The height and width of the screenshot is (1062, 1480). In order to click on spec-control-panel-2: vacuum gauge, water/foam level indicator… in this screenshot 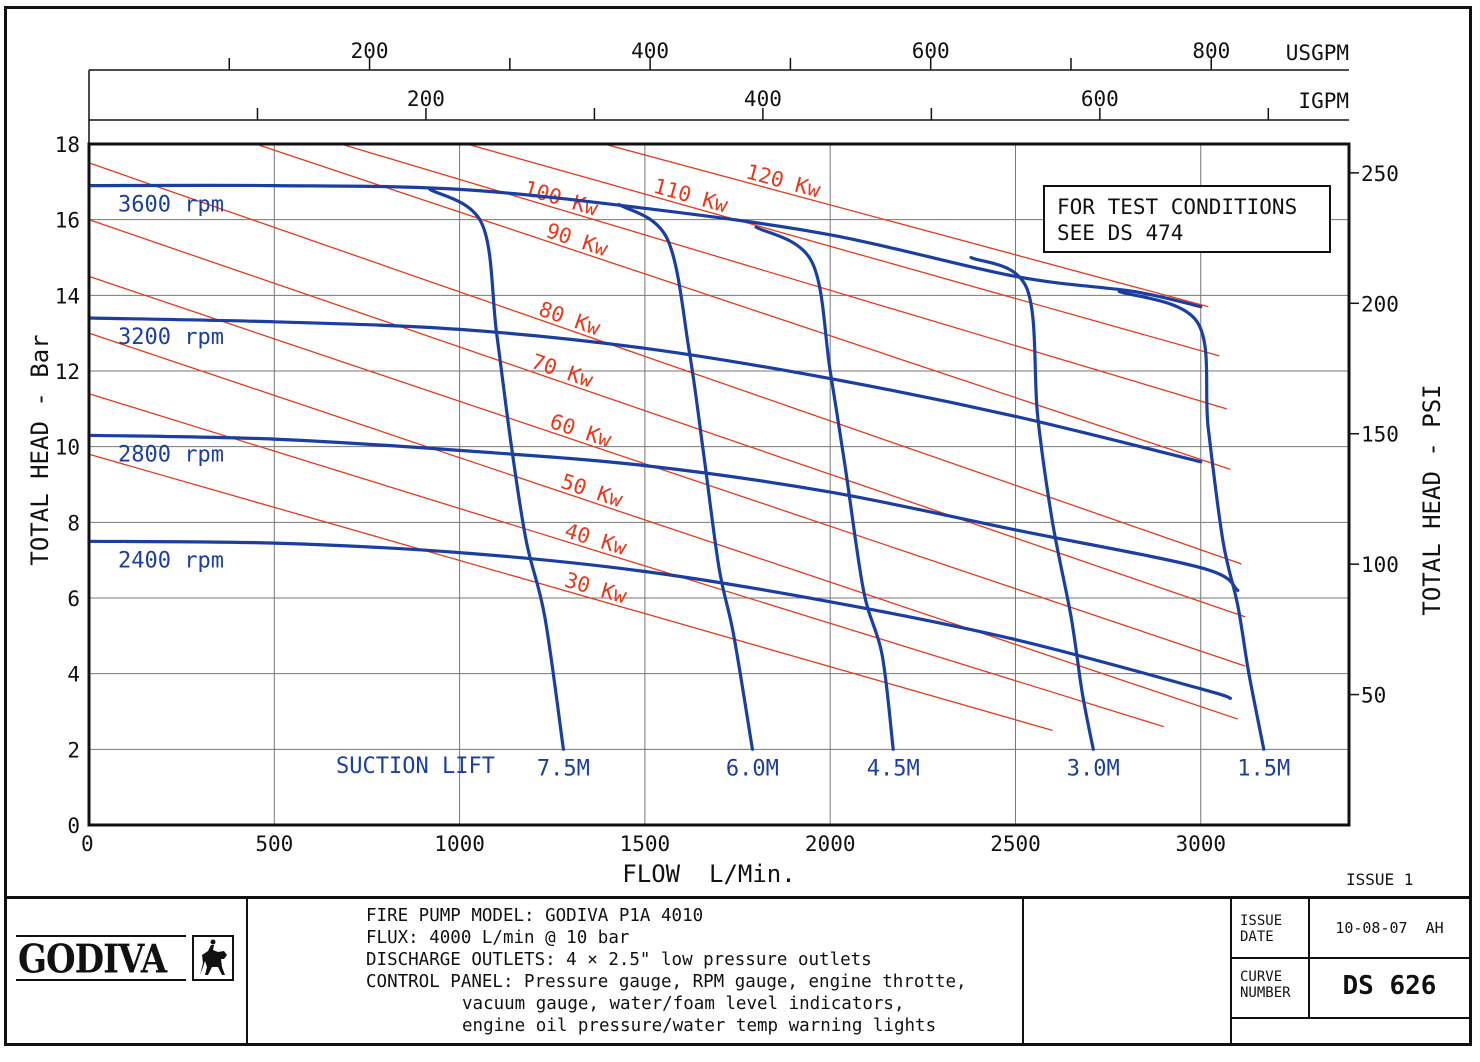, I will do `click(683, 1004)`.